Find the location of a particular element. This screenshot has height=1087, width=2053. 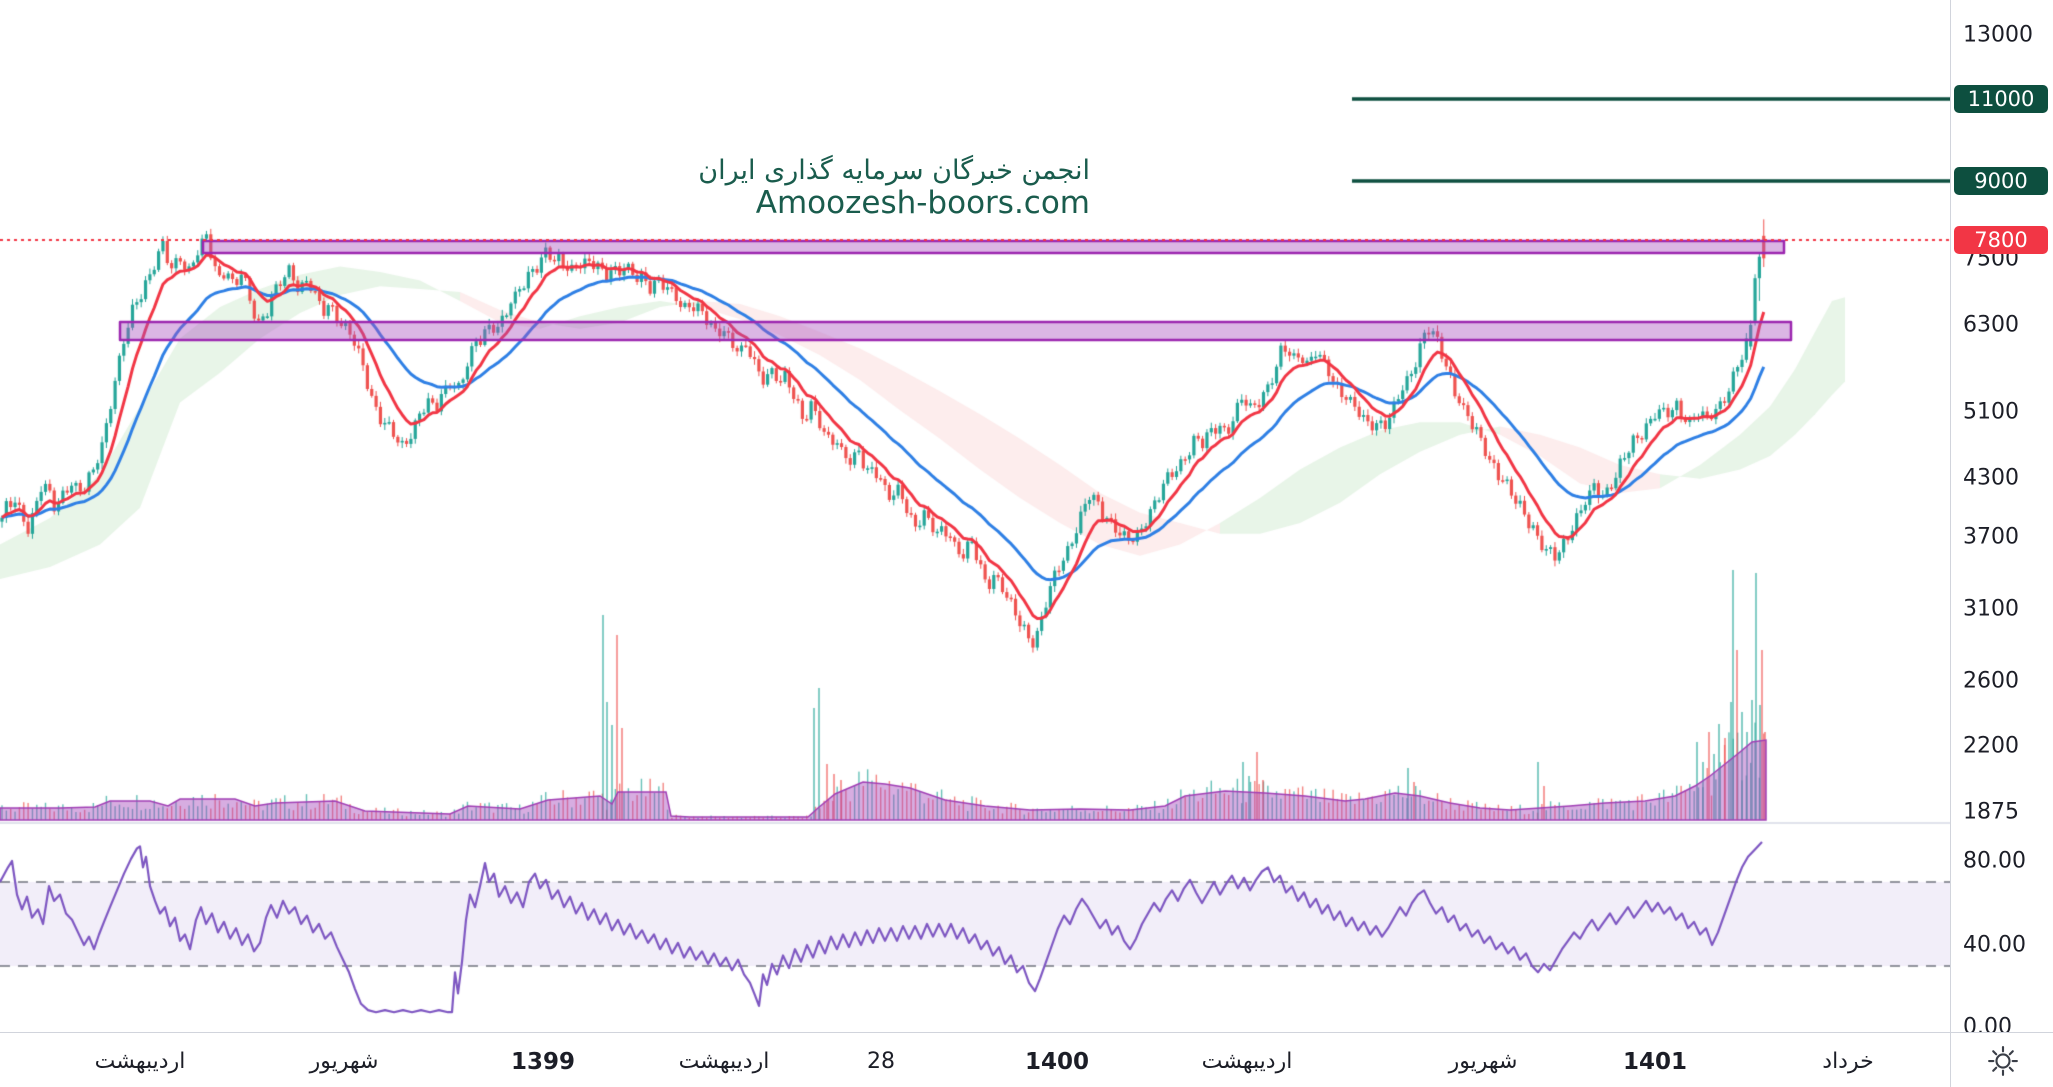

price-axis-tick: 0.00 is located at coordinates (1987, 1023).